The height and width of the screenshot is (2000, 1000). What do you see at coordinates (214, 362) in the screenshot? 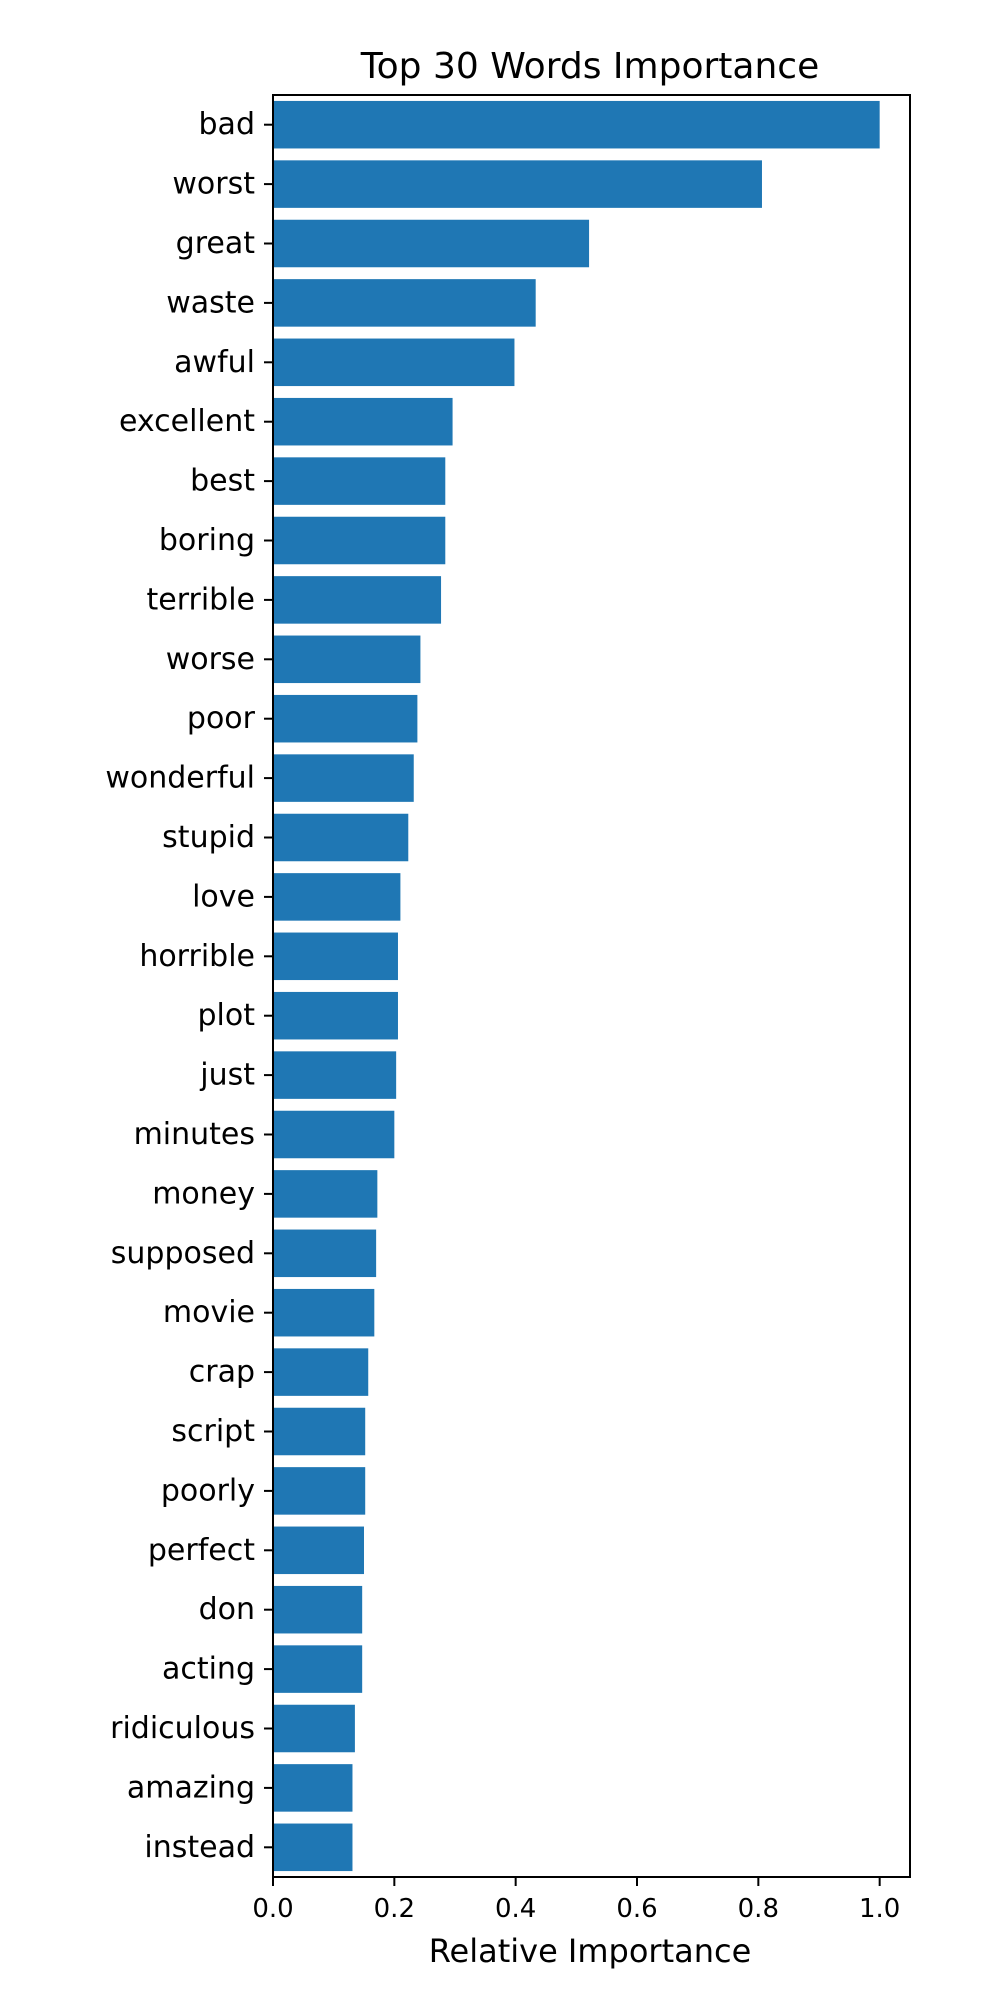
I see `y-tick-label: awful` at bounding box center [214, 362].